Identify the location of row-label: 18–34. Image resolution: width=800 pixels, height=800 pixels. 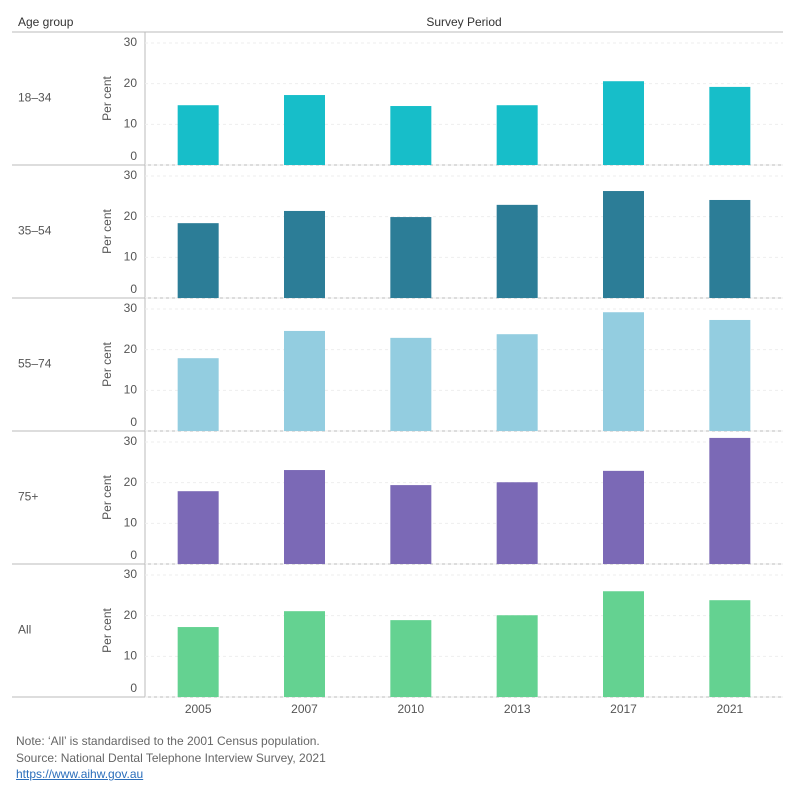
(35, 98).